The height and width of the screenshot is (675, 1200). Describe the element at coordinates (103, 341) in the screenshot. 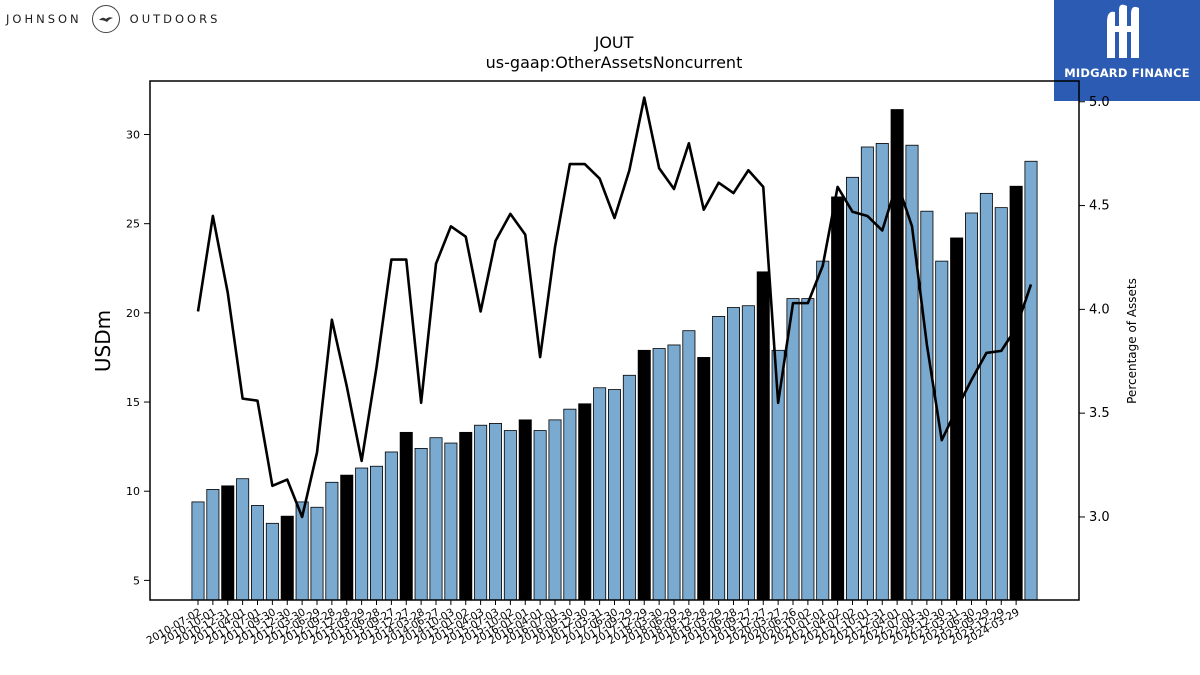

I see `y-axis-label: USDm` at that location.